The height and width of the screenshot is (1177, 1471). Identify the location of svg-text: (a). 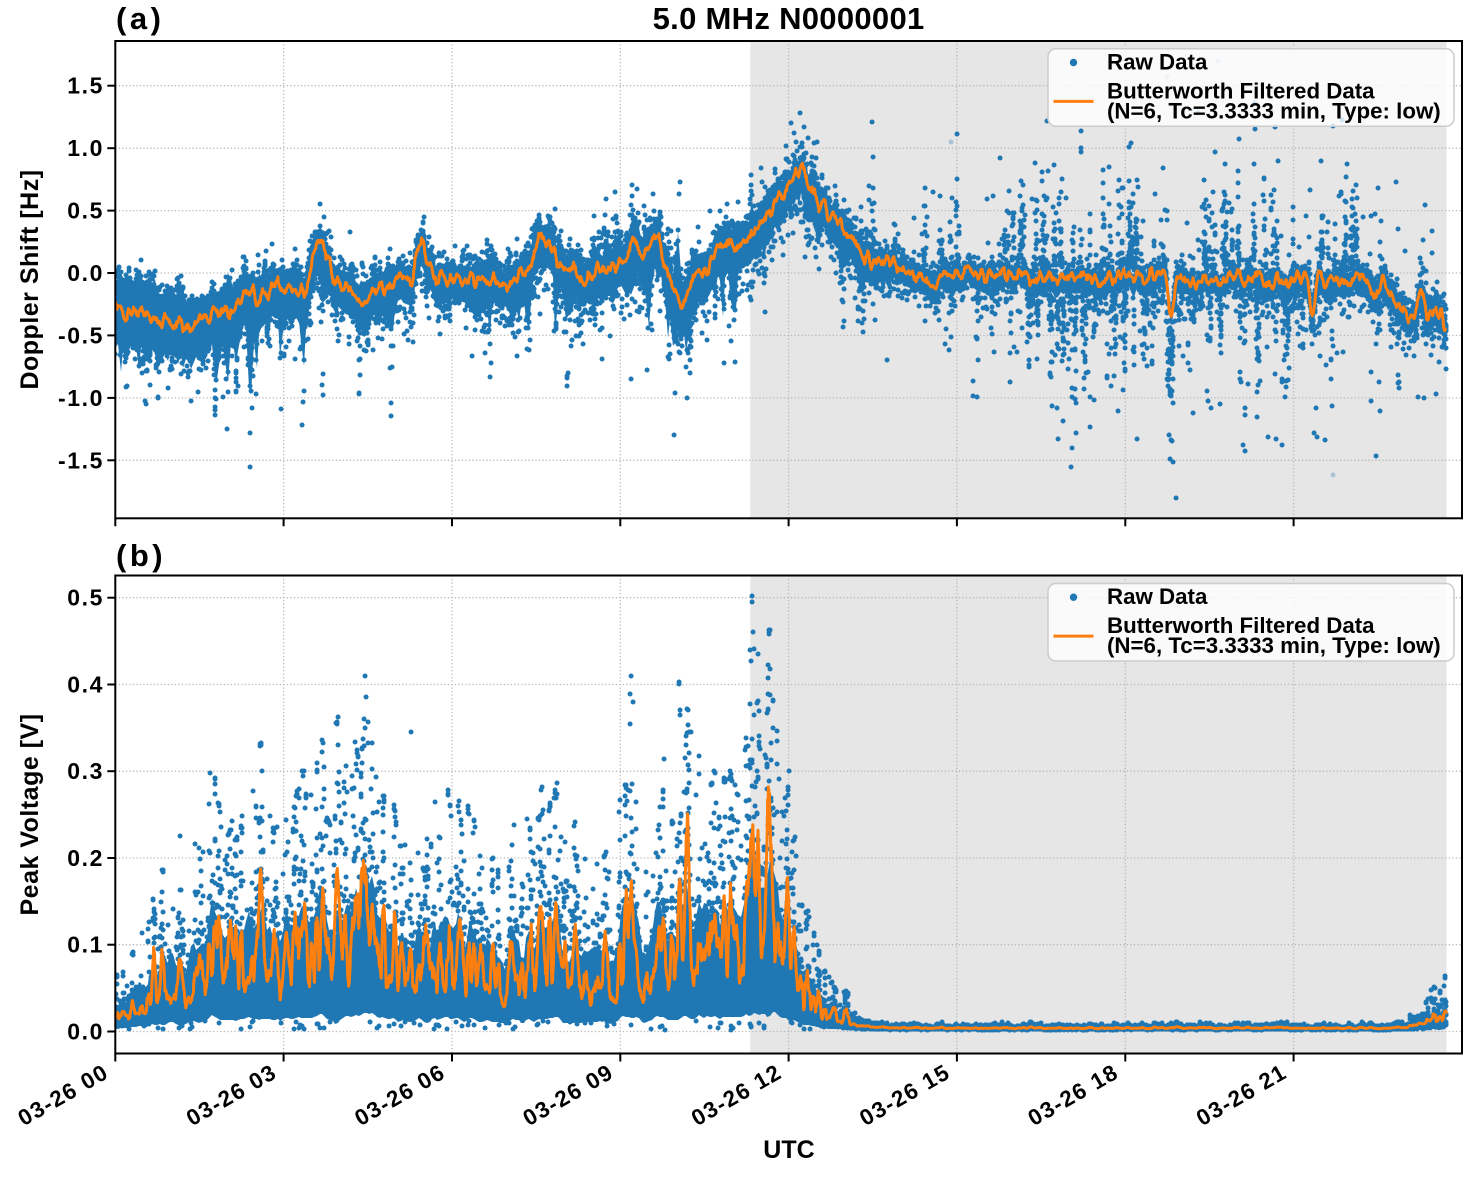
(140, 18).